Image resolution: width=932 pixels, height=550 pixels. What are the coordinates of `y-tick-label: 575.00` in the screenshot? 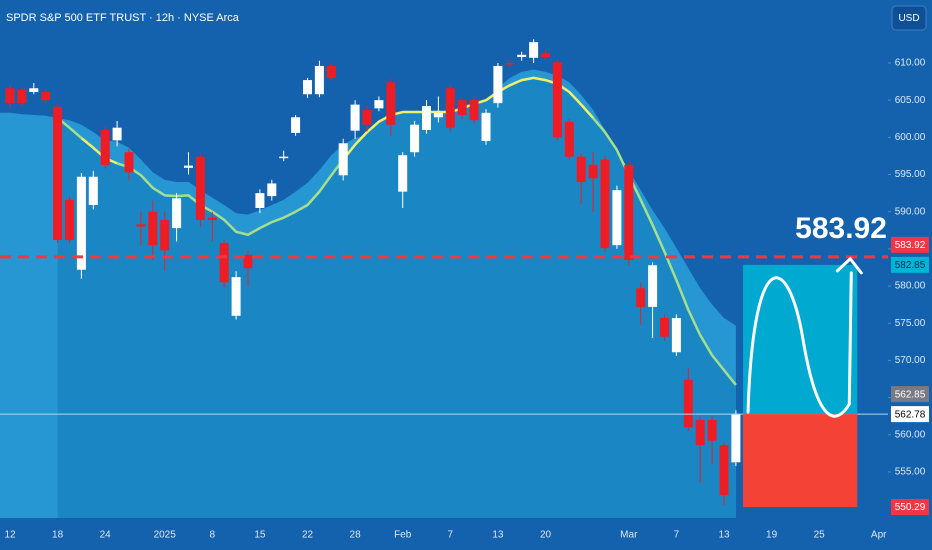 It's located at (910, 323).